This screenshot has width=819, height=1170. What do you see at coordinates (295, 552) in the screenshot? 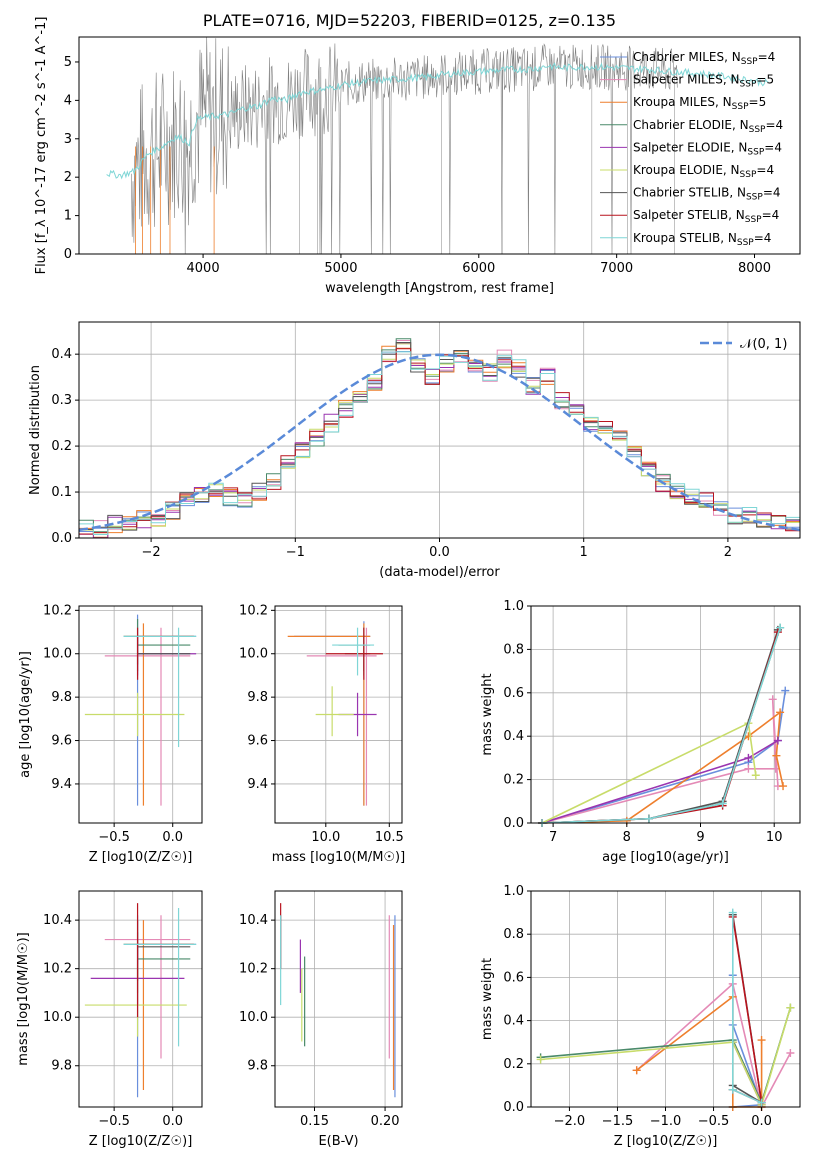
I see `x-tick-label: −1` at bounding box center [295, 552].